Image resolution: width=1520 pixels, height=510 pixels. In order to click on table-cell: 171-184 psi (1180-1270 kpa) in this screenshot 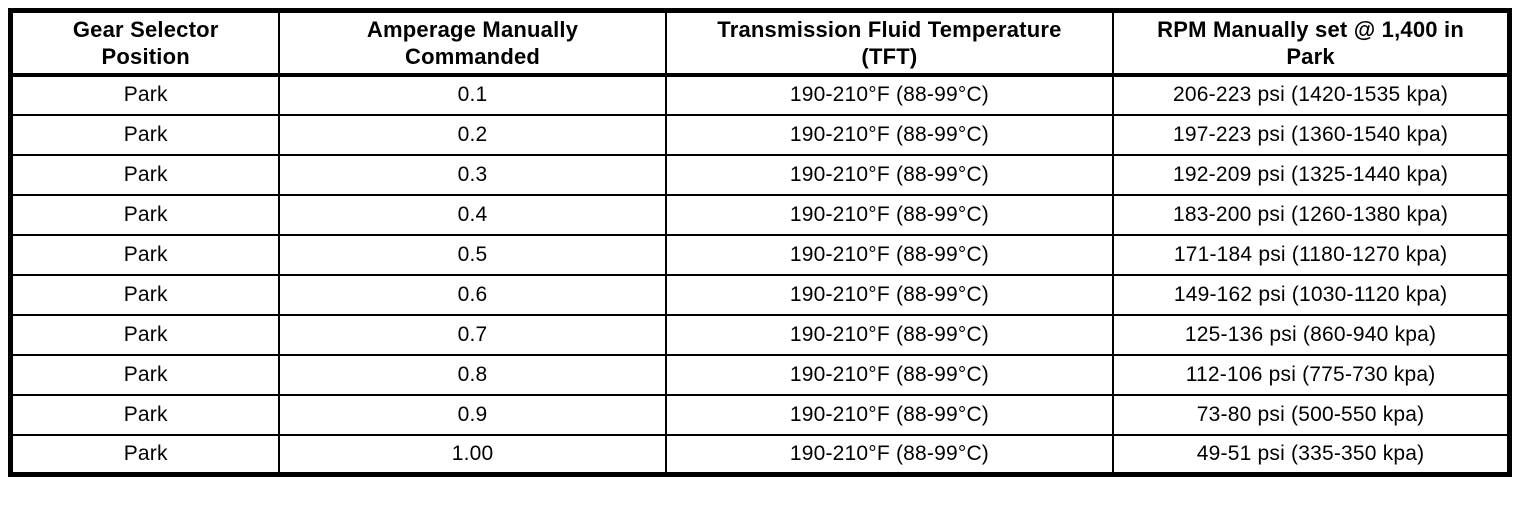, I will do `click(1311, 254)`.